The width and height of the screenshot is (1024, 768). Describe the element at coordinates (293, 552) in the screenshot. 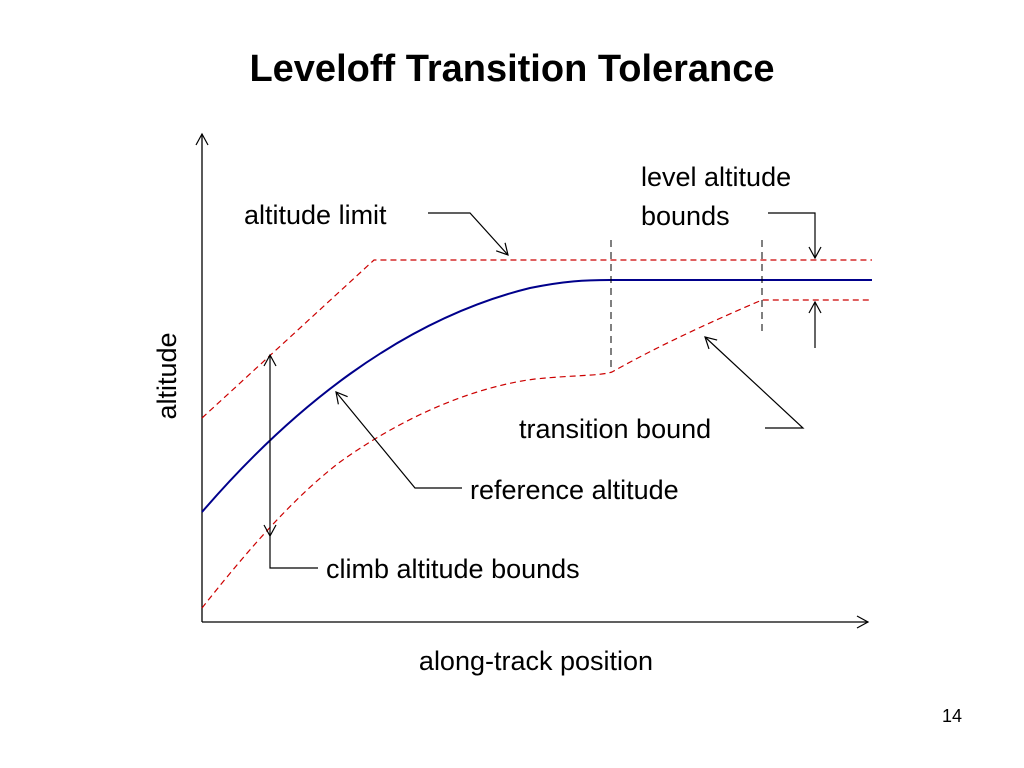

I see `climb-bounds-leader` at that location.